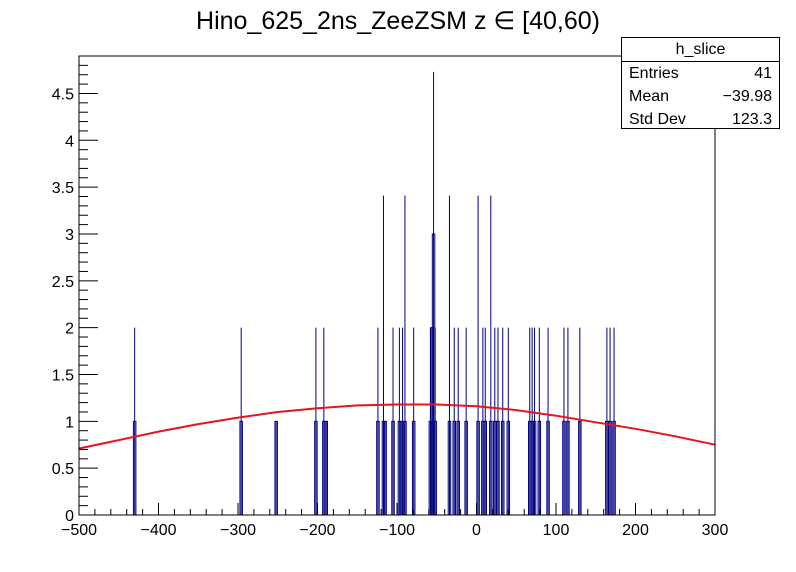 Image resolution: width=796 pixels, height=572 pixels. Describe the element at coordinates (69, 516) in the screenshot. I see `y-tick-label: 0` at that location.